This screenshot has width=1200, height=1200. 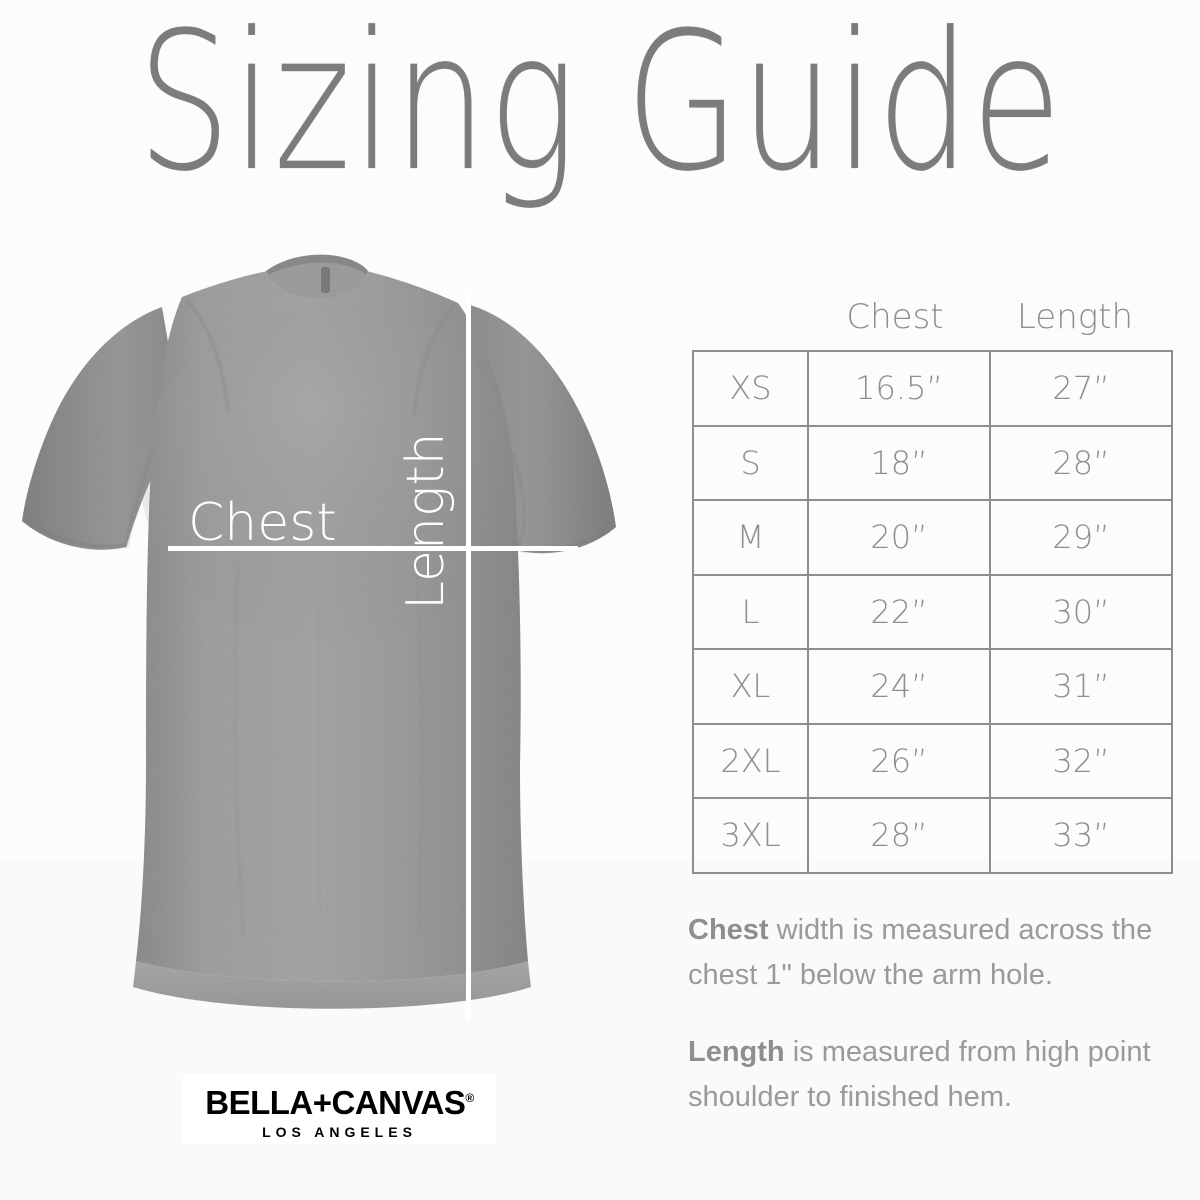 What do you see at coordinates (426, 521) in the screenshot?
I see `length-measure-label: Length` at bounding box center [426, 521].